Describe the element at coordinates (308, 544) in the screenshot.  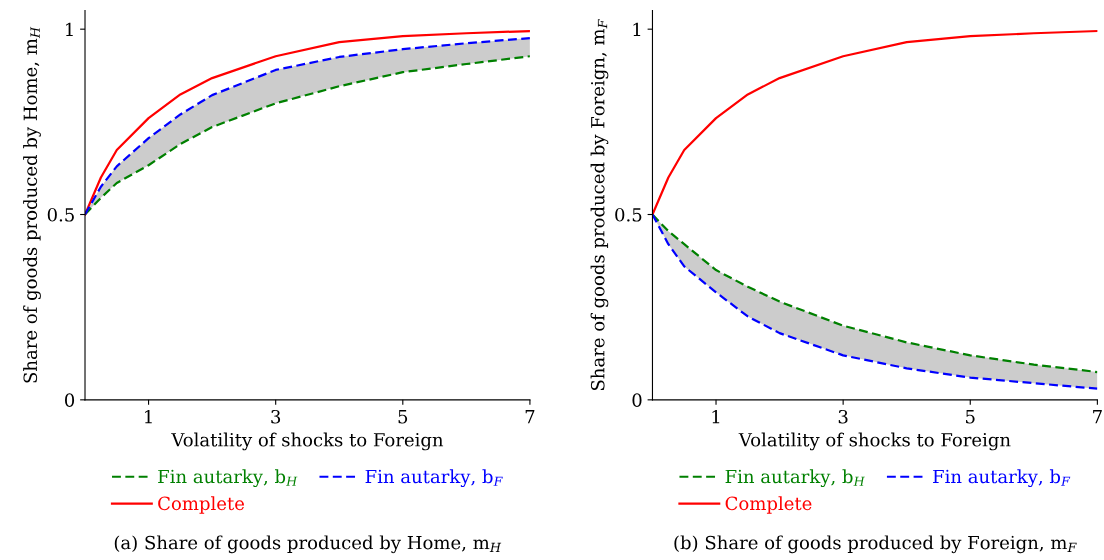
I see `text: (a) Share of goods produced by Home, m$_{H}$` at that location.